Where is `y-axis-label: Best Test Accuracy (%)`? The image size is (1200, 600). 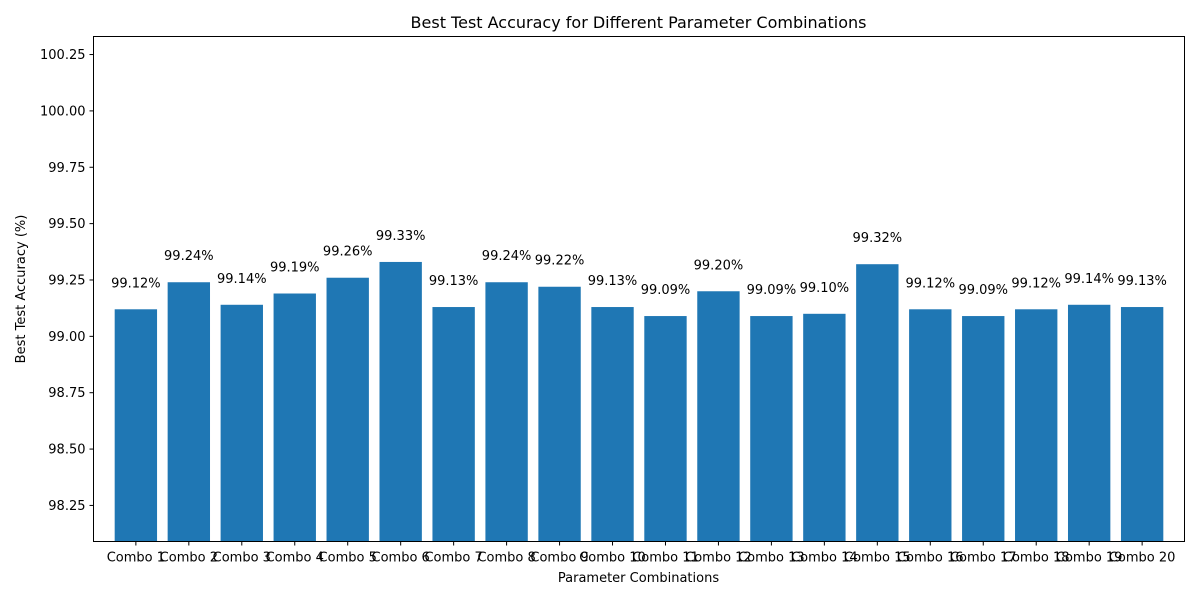 y-axis-label: Best Test Accuracy (%) is located at coordinates (21, 289).